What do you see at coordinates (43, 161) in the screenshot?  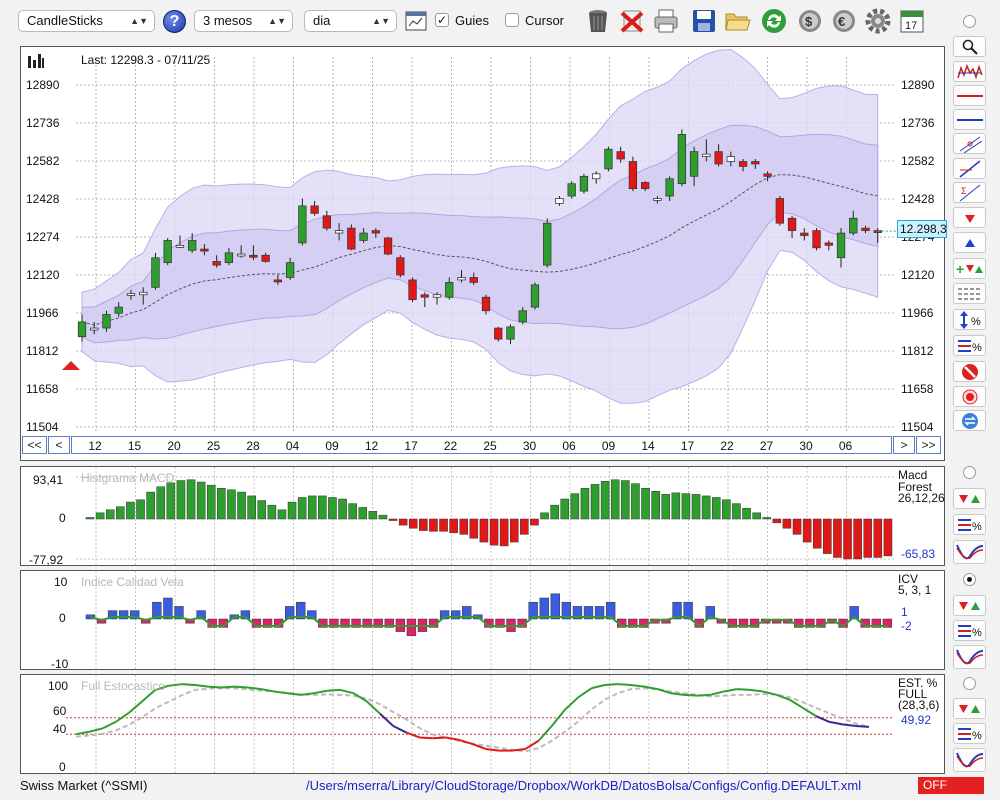 I see `y-tick-left: 12582` at bounding box center [43, 161].